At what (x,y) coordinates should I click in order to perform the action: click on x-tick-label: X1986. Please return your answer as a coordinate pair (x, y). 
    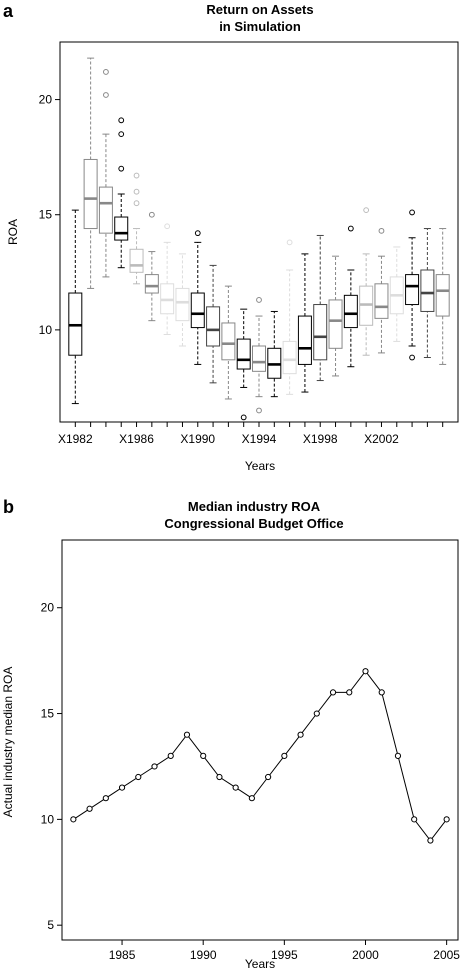
    Looking at the image, I should click on (136, 439).